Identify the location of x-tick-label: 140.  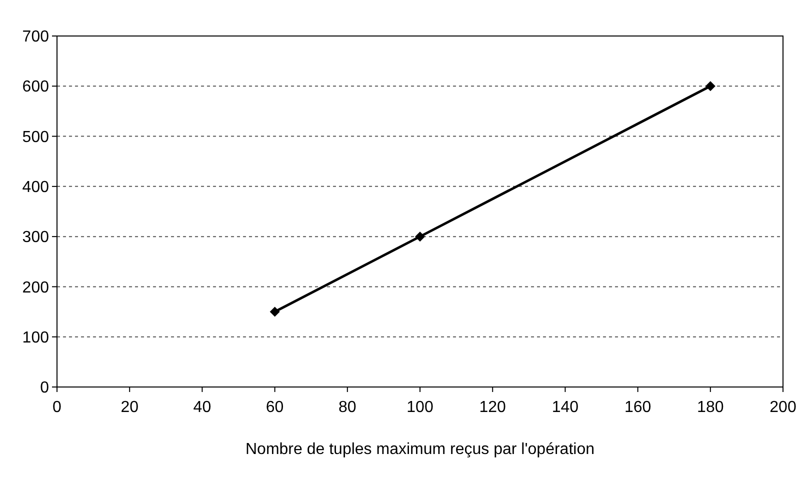
(565, 407).